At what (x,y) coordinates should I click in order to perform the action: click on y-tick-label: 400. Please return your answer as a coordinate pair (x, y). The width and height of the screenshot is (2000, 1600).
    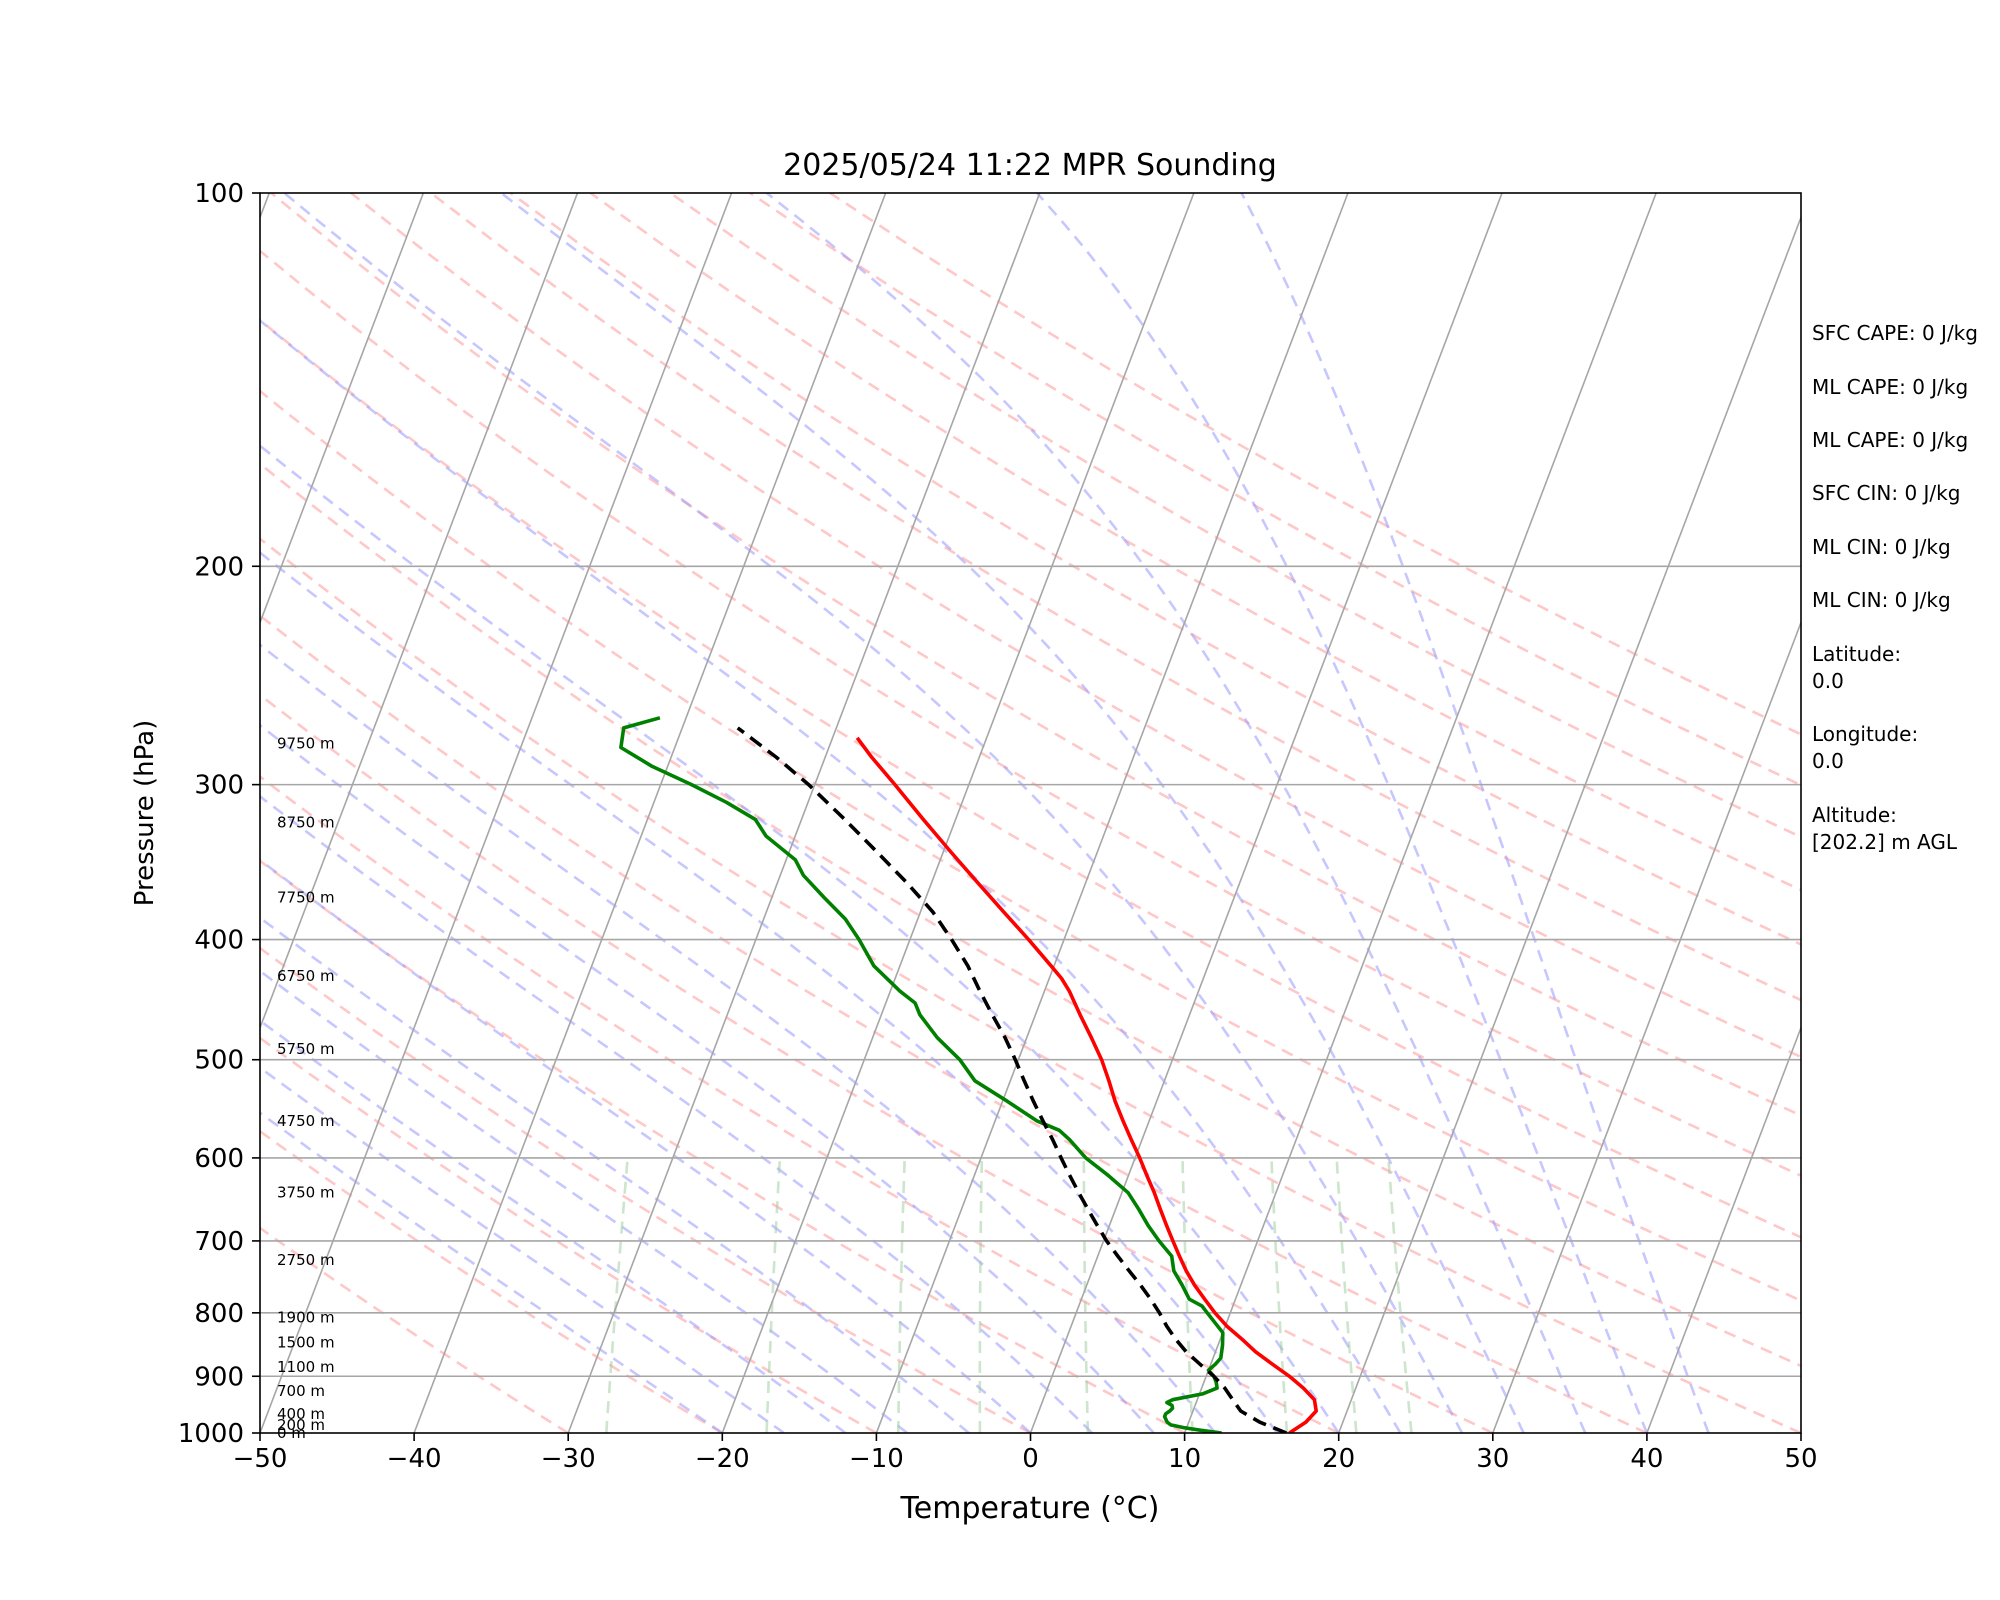
    Looking at the image, I should click on (219, 941).